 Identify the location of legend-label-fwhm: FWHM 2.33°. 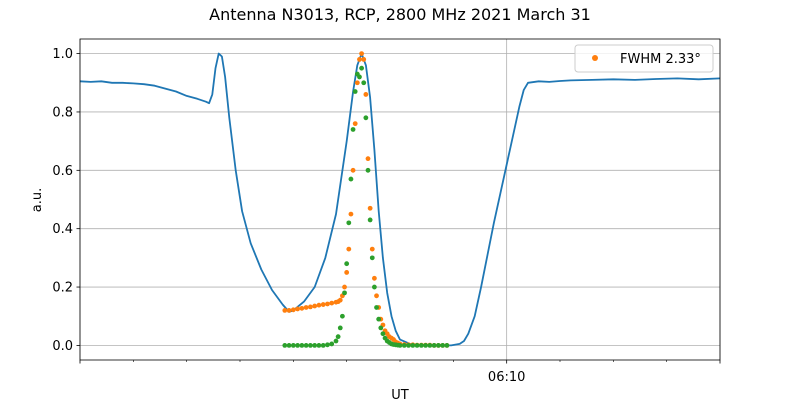
(660, 59).